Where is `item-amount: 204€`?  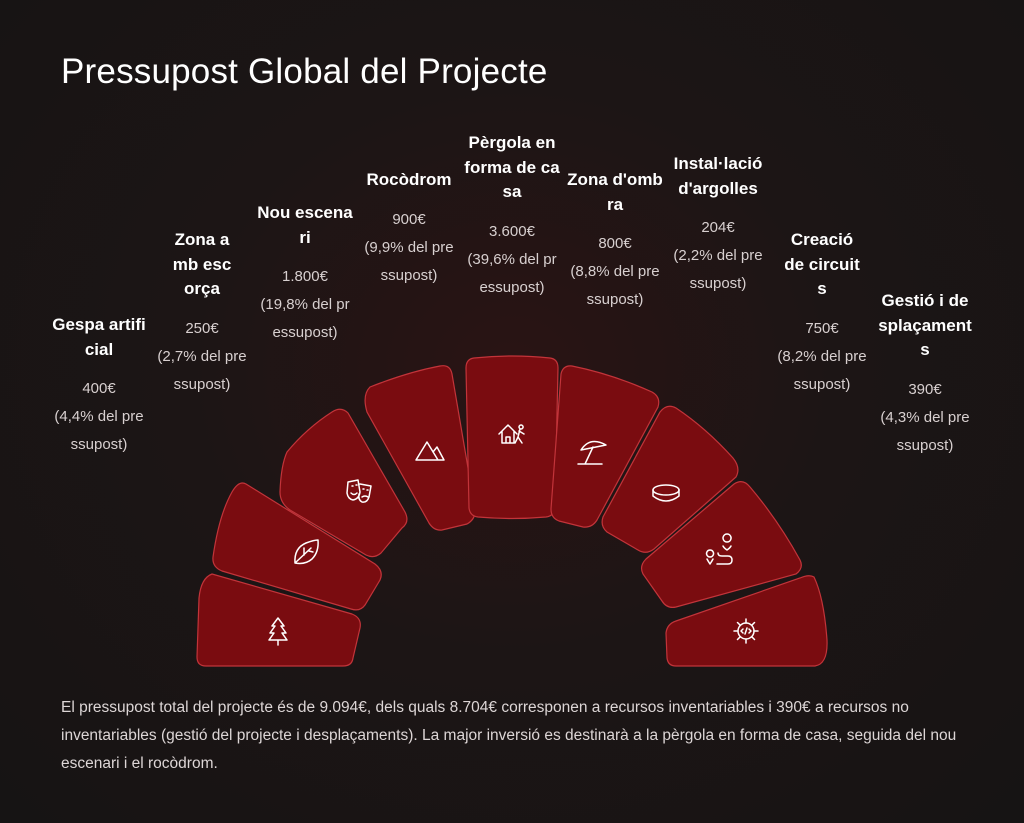 item-amount: 204€ is located at coordinates (718, 227).